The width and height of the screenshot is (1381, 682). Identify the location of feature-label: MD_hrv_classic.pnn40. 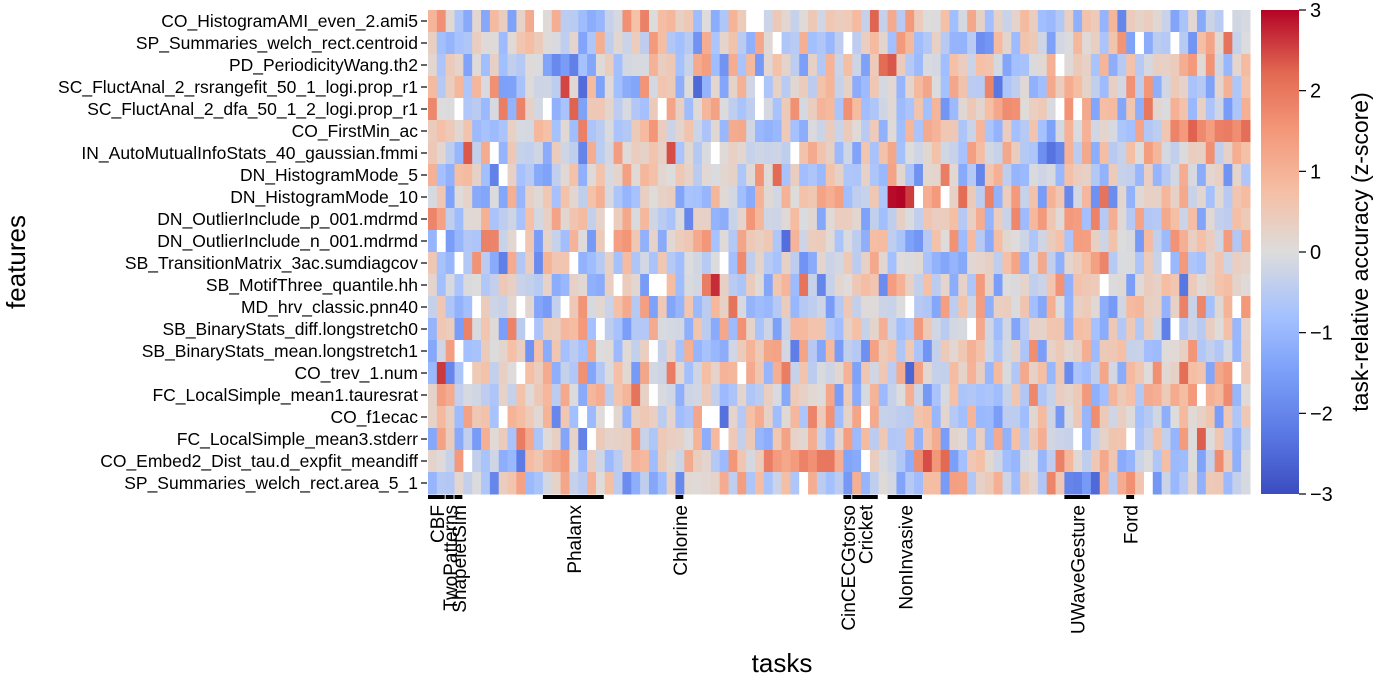
(329, 307).